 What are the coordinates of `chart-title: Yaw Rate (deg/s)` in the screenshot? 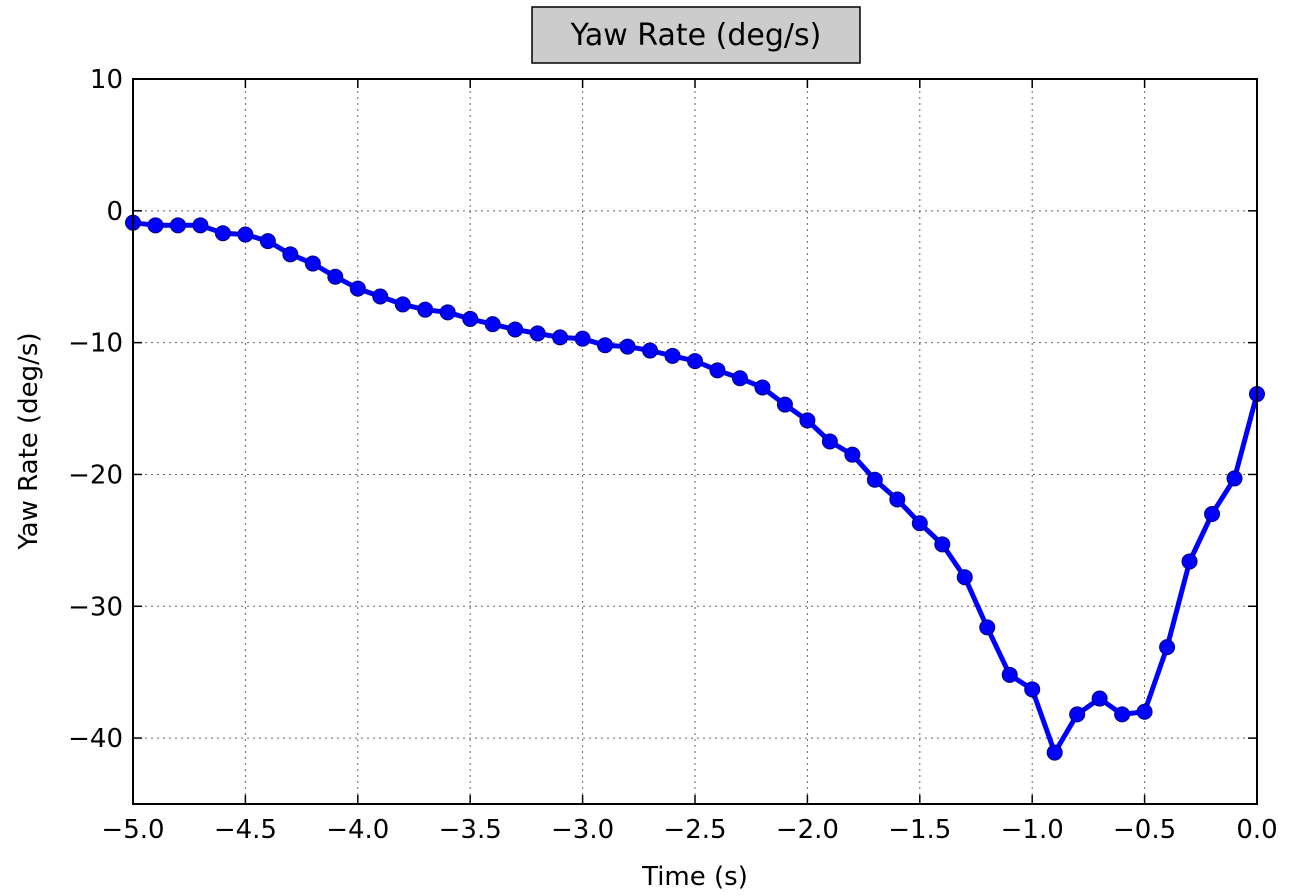 It's located at (696, 35).